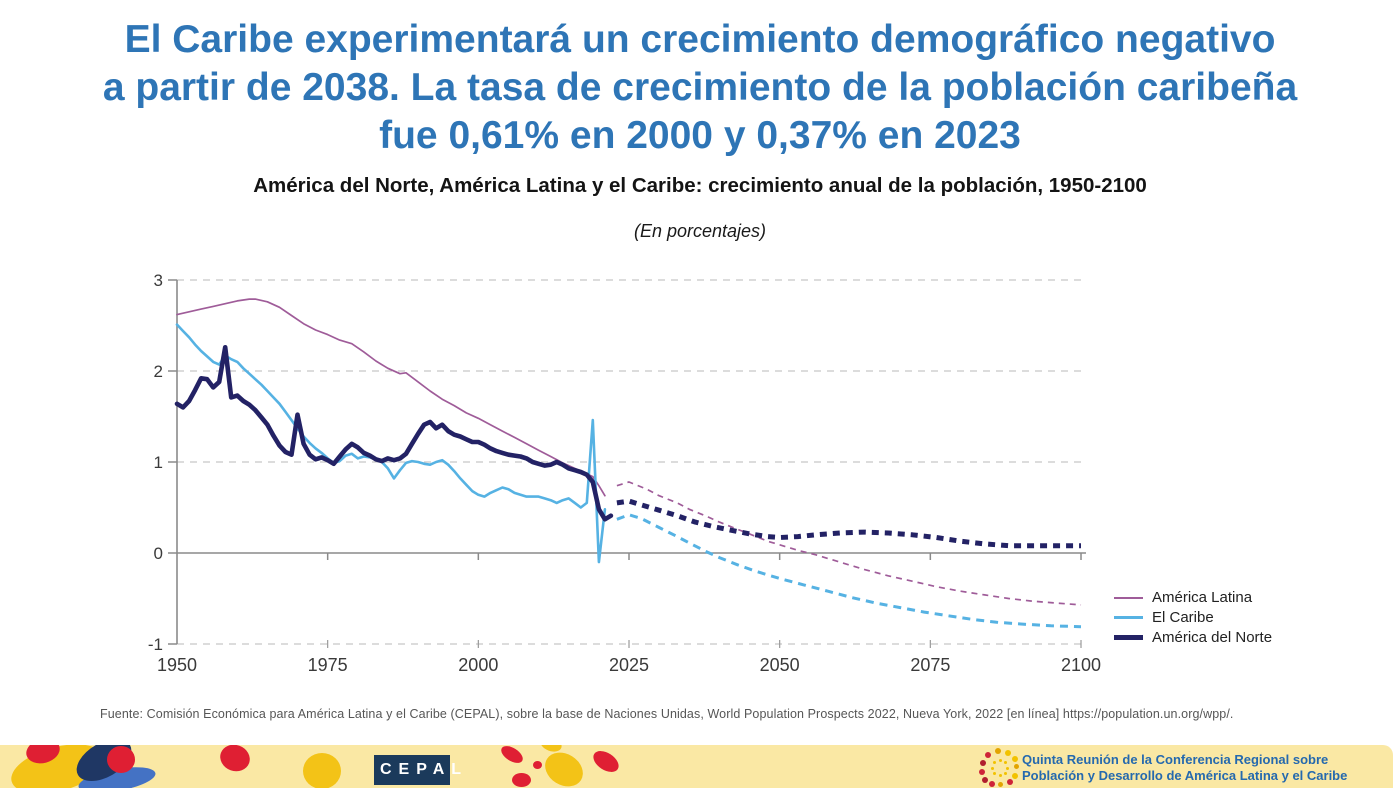 This screenshot has width=1400, height=788. I want to click on series-line-El Caribe, so click(391, 443).